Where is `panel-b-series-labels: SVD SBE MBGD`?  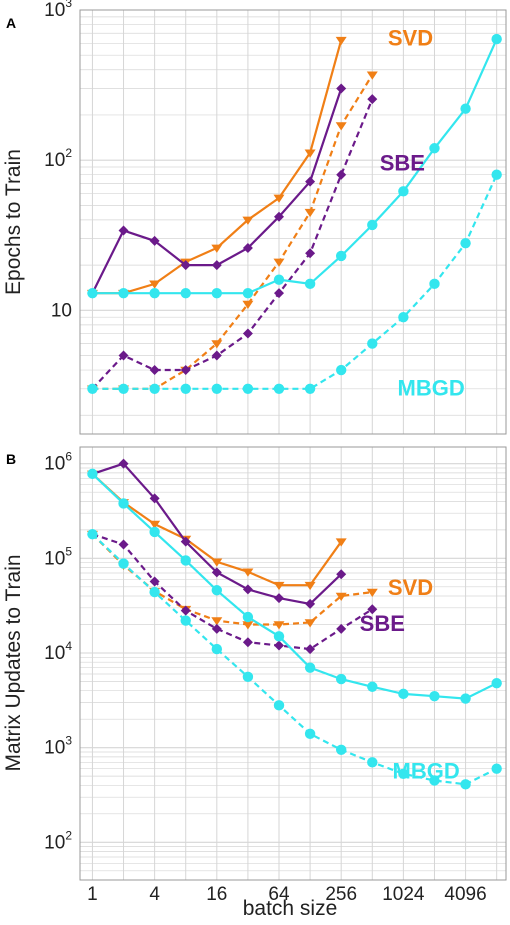
panel-b-series-labels: SVD SBE MBGD is located at coordinates (410, 679).